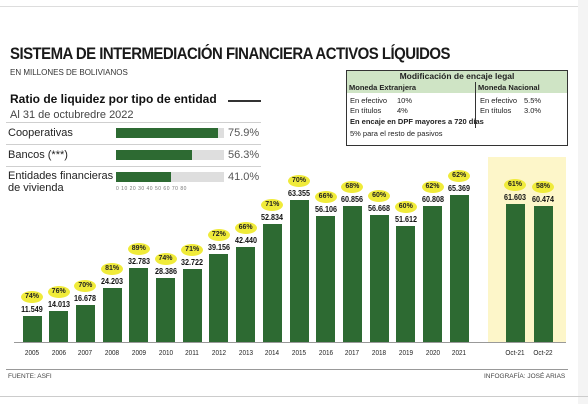  What do you see at coordinates (272, 282) in the screenshot?
I see `bar-2014` at bounding box center [272, 282].